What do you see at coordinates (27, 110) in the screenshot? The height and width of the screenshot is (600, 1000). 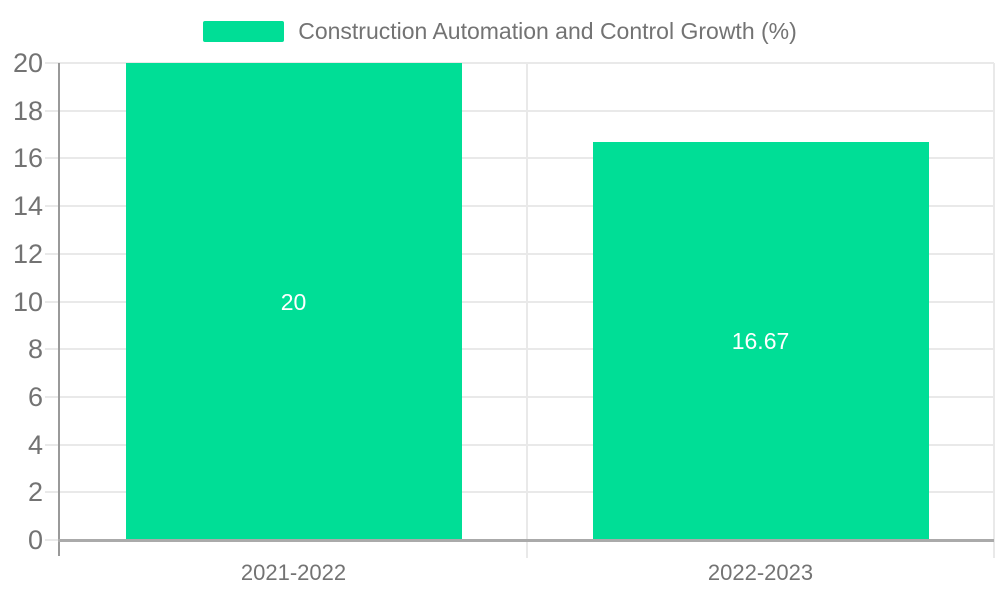 I see `y-axis-tick-label: 18` at bounding box center [27, 110].